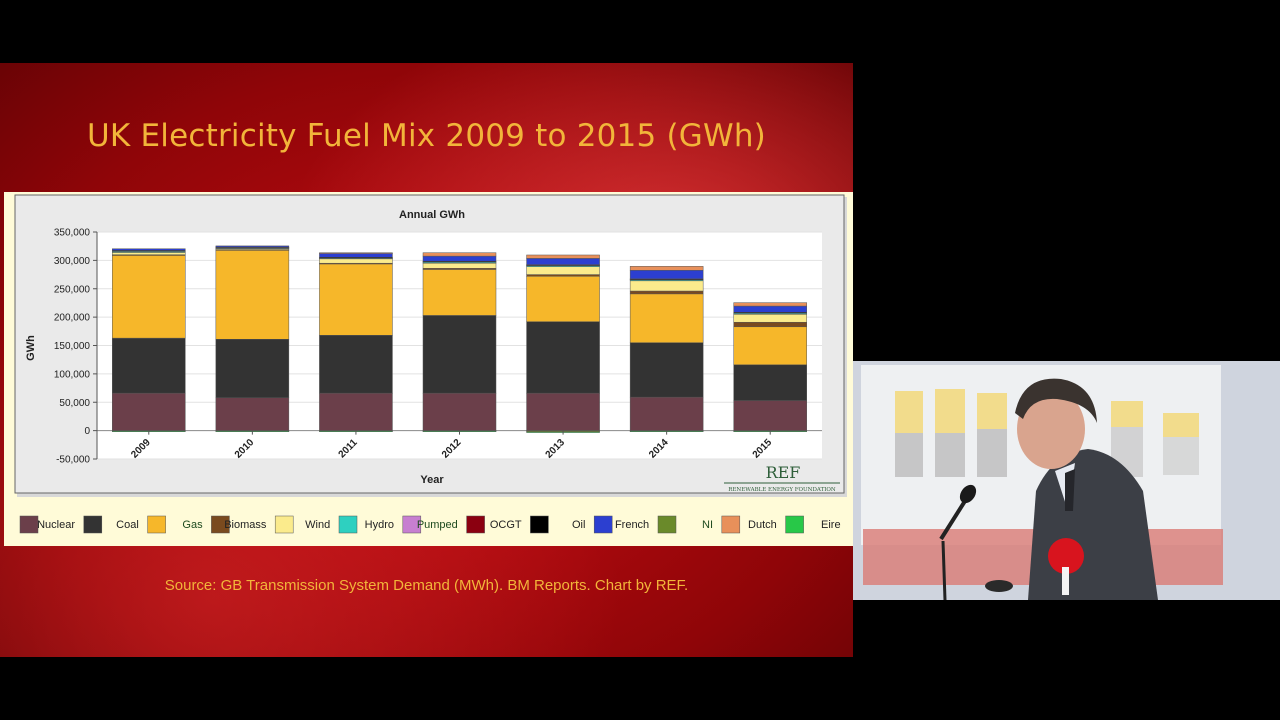  I want to click on mic-head, so click(968, 494).